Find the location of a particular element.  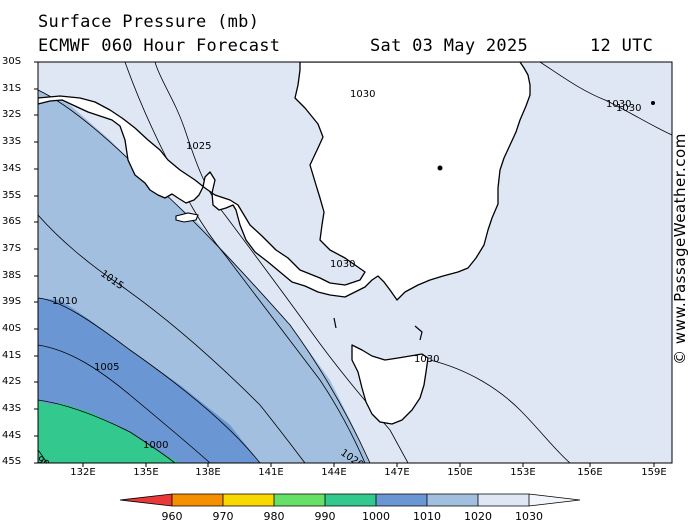

lon-label: 156E is located at coordinates (590, 472).